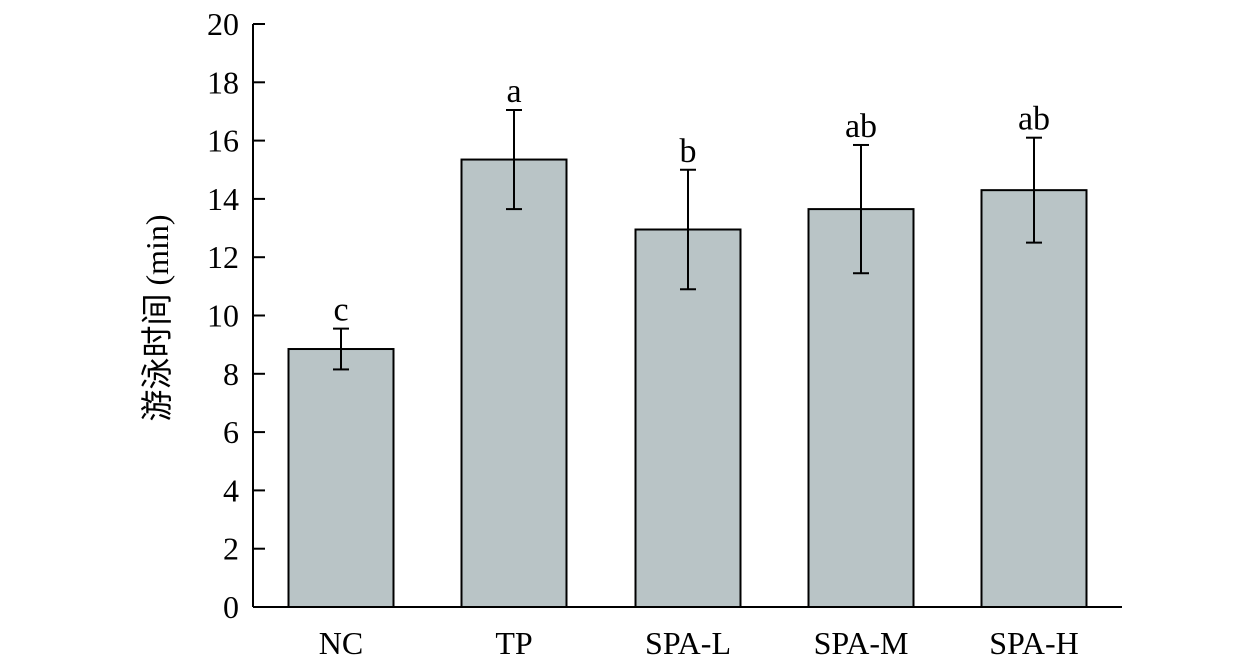 Image resolution: width=1260 pixels, height=670 pixels. What do you see at coordinates (223, 141) in the screenshot?
I see `y-tick-label: 16` at bounding box center [223, 141].